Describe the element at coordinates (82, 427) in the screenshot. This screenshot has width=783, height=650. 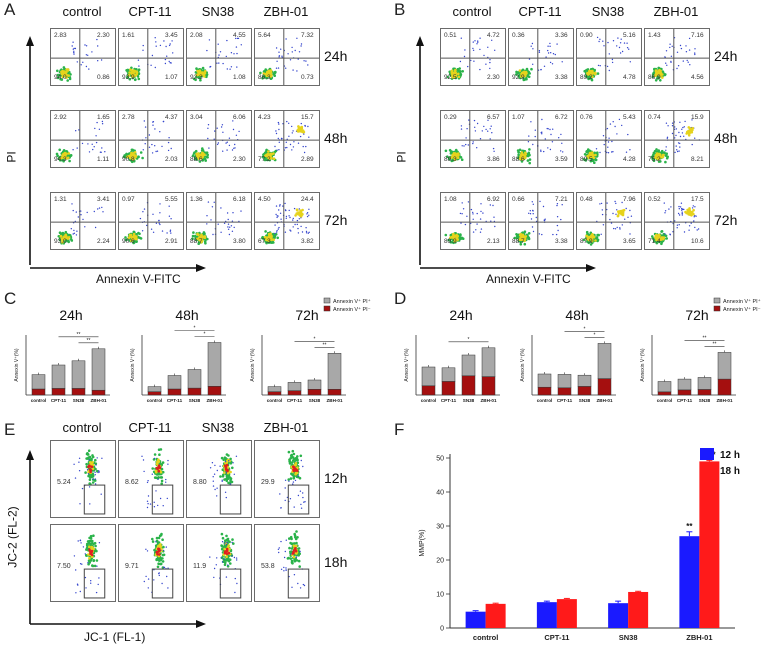
I see `column-header-control: control` at that location.